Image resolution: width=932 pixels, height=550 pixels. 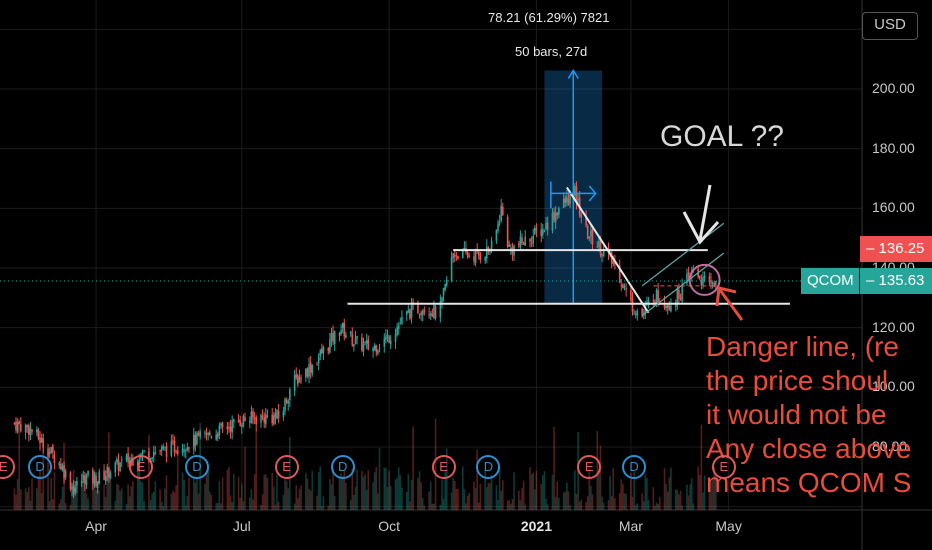 What do you see at coordinates (722, 136) in the screenshot?
I see `goal-annotation: GOAL ??` at bounding box center [722, 136].